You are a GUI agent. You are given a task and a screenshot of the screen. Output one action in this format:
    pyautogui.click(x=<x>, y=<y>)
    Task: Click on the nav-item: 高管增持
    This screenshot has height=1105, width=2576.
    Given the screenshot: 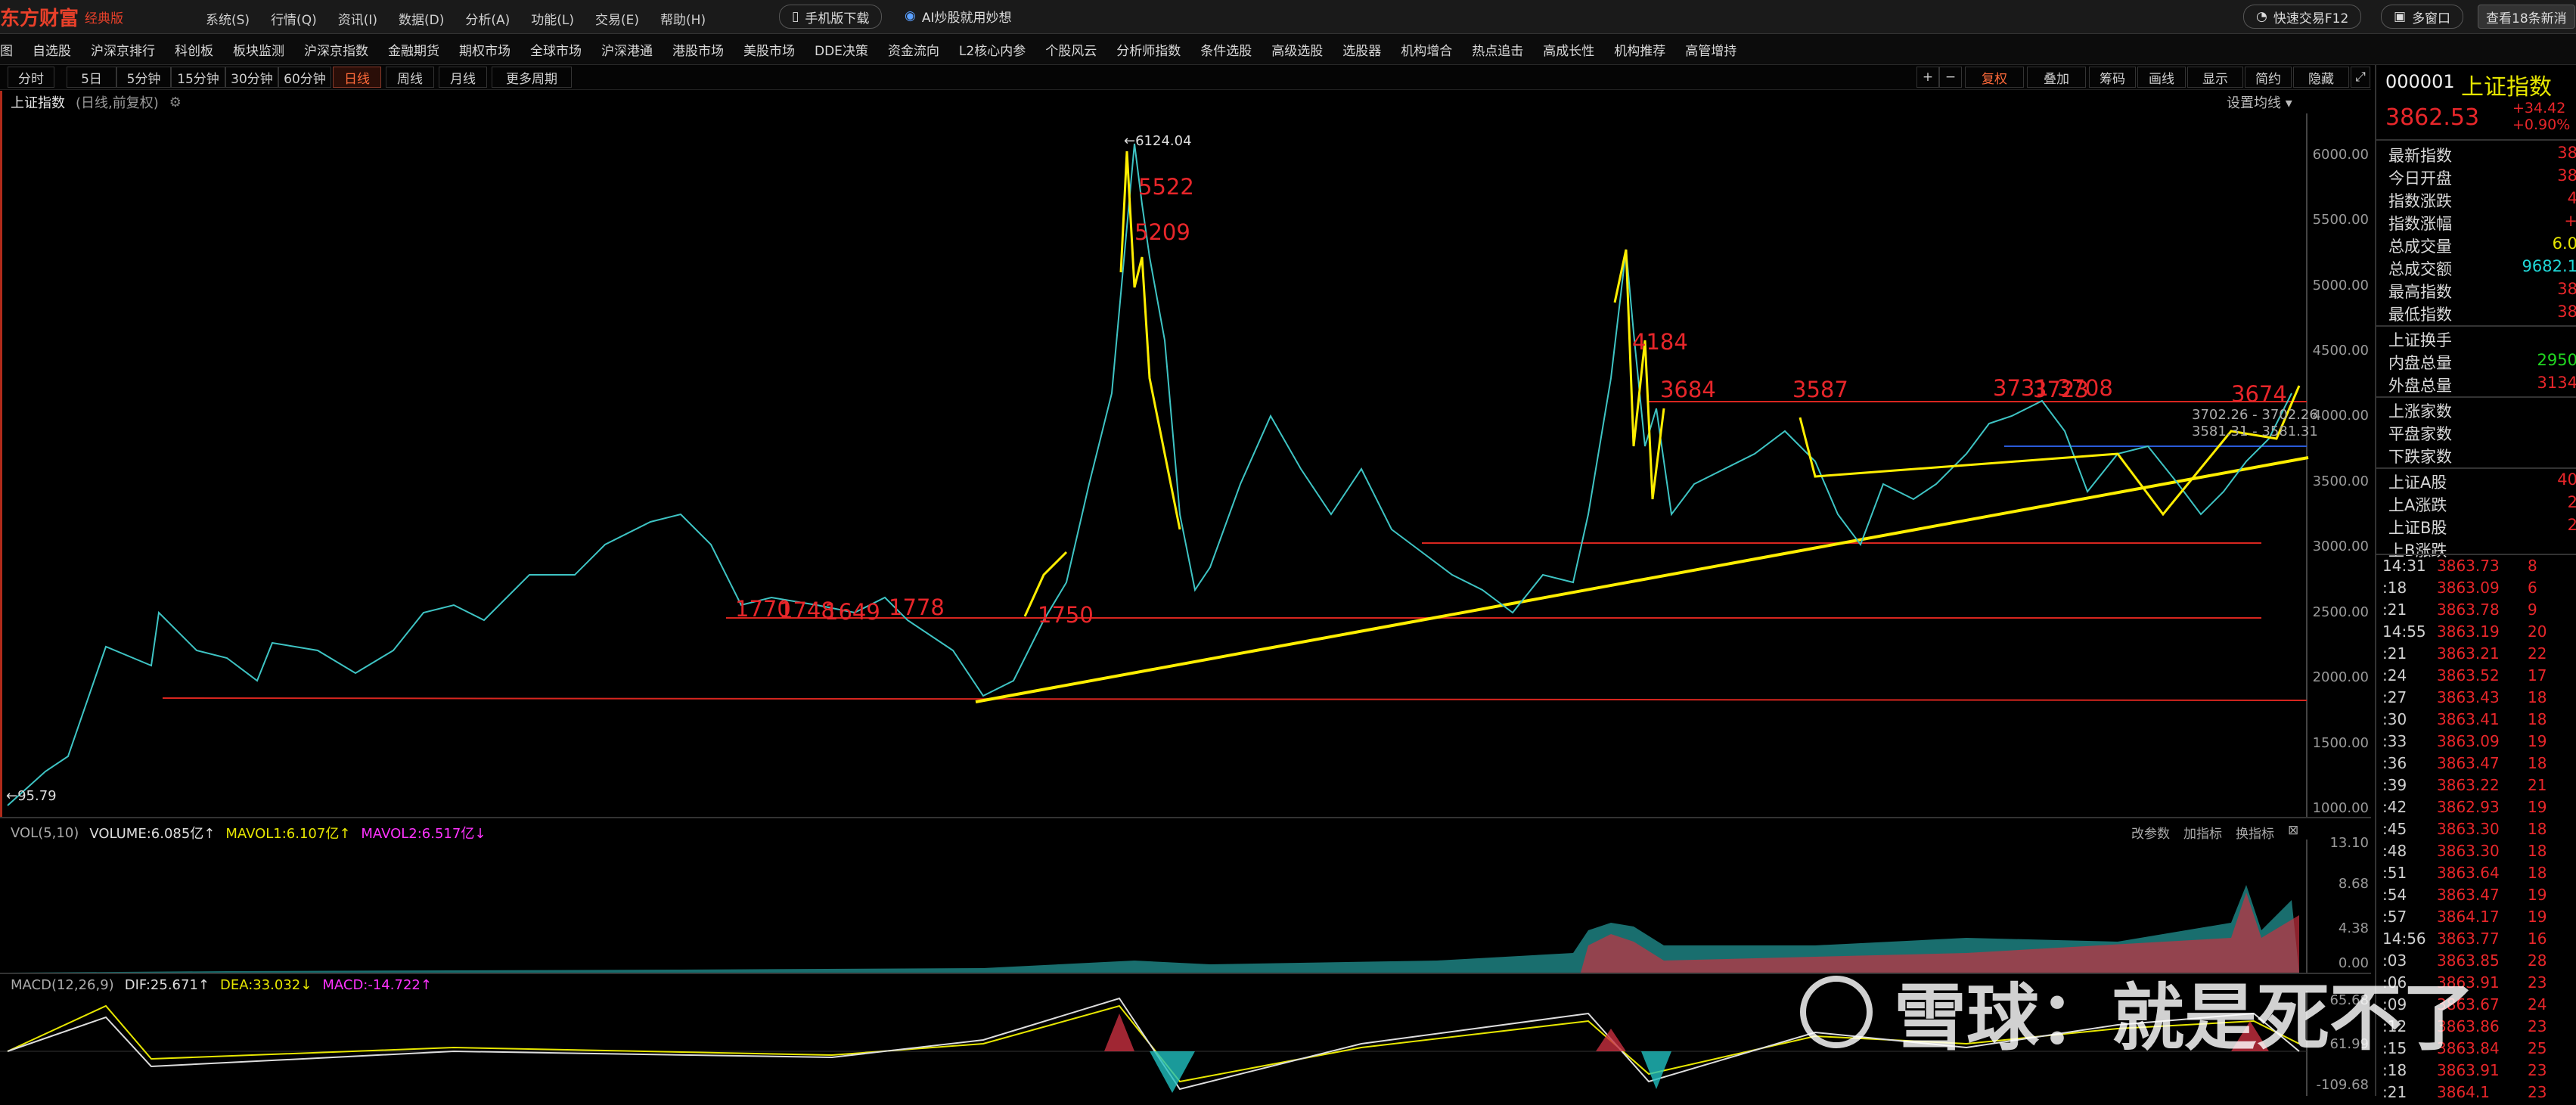 What is the action you would take?
    pyautogui.click(x=1711, y=51)
    